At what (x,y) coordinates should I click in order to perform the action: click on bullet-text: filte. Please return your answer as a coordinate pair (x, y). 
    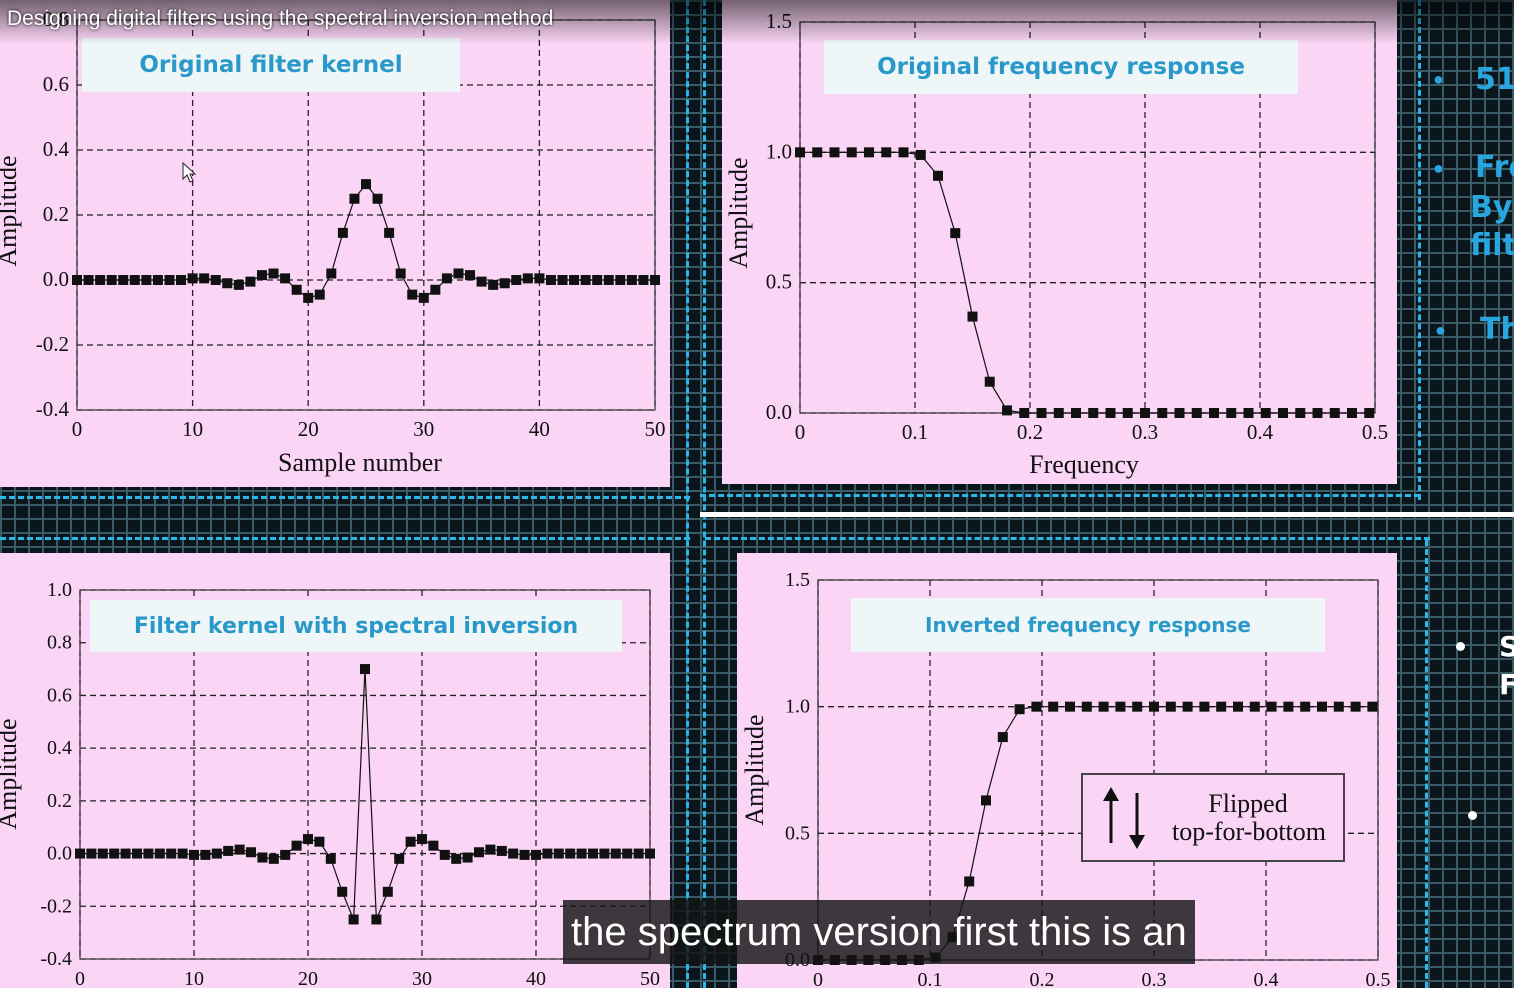
    Looking at the image, I should click on (1492, 245).